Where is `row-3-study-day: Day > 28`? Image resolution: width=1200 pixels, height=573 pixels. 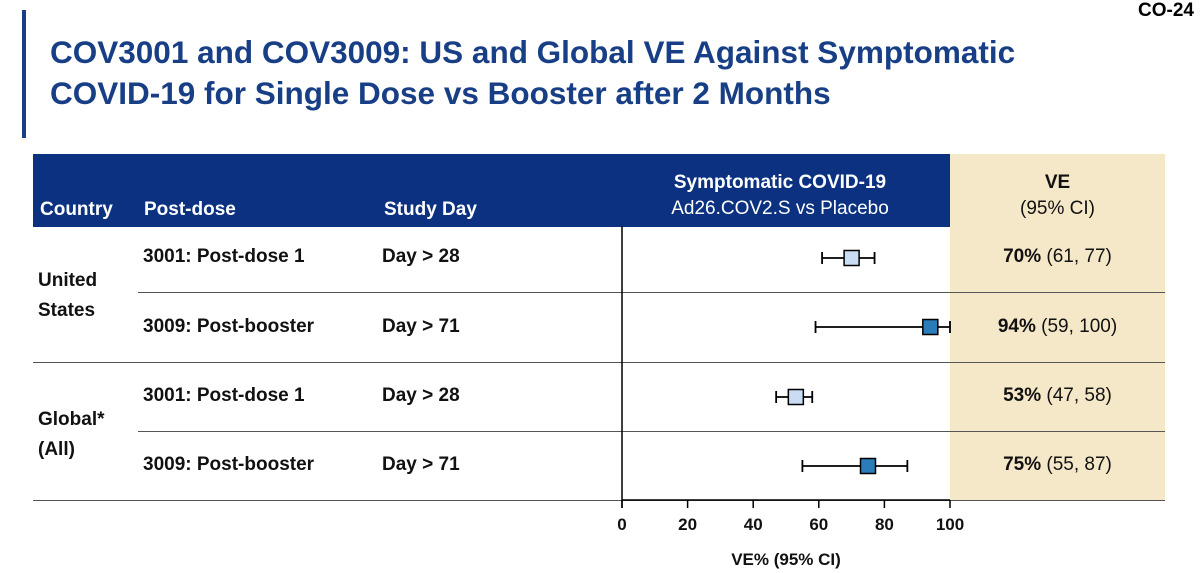
row-3-study-day: Day > 28 is located at coordinates (421, 395).